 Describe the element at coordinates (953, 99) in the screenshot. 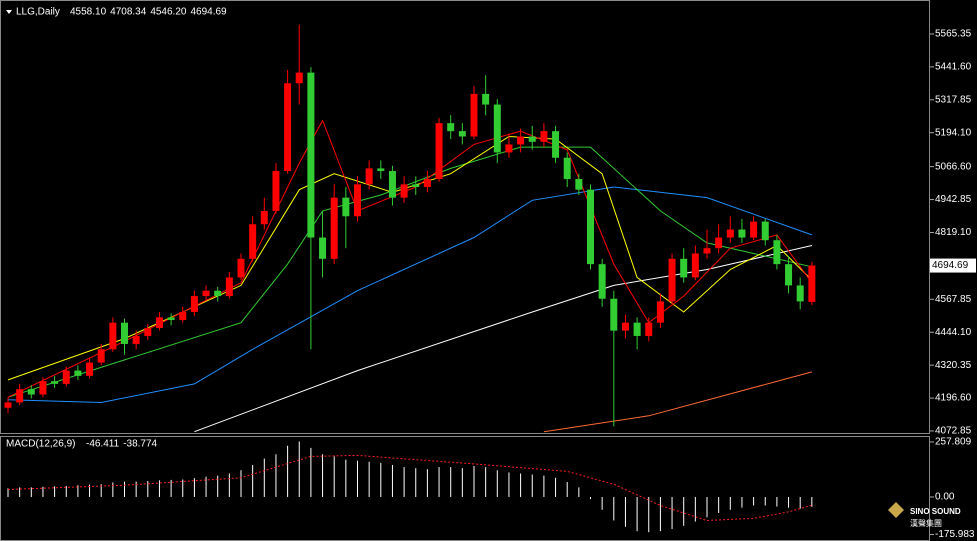

I see `y-tick-label: 5317.85` at that location.